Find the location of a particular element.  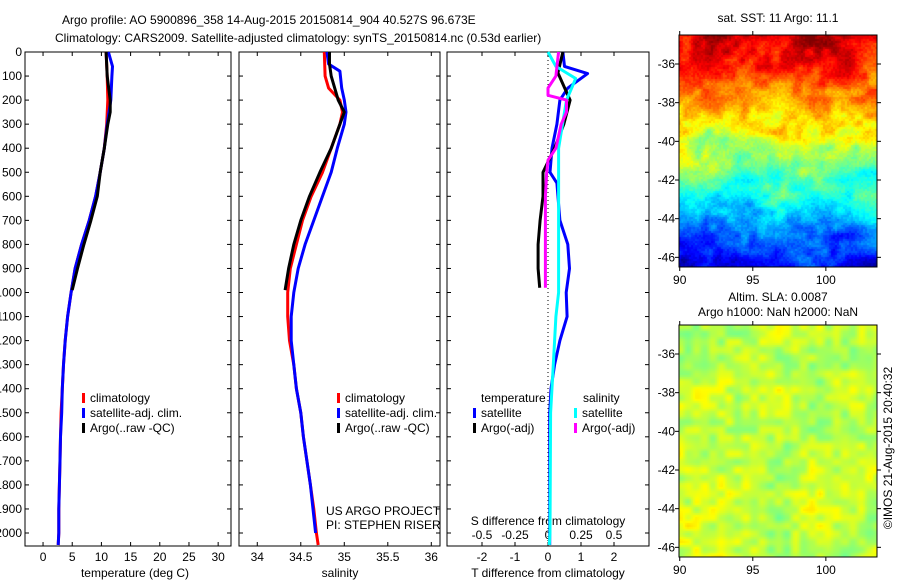

x-tick-label: 36 is located at coordinates (432, 557).